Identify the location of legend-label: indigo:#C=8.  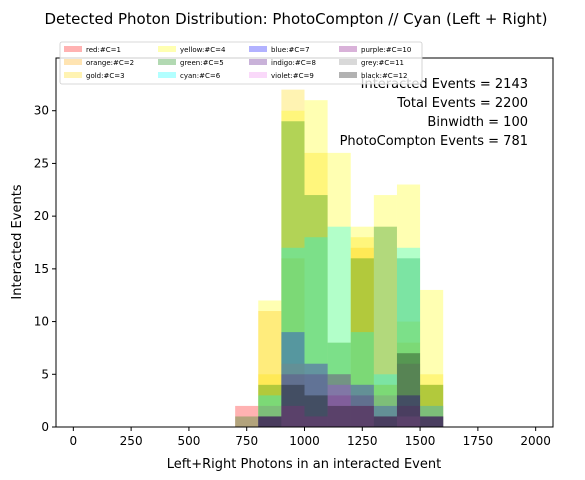
(293, 63).